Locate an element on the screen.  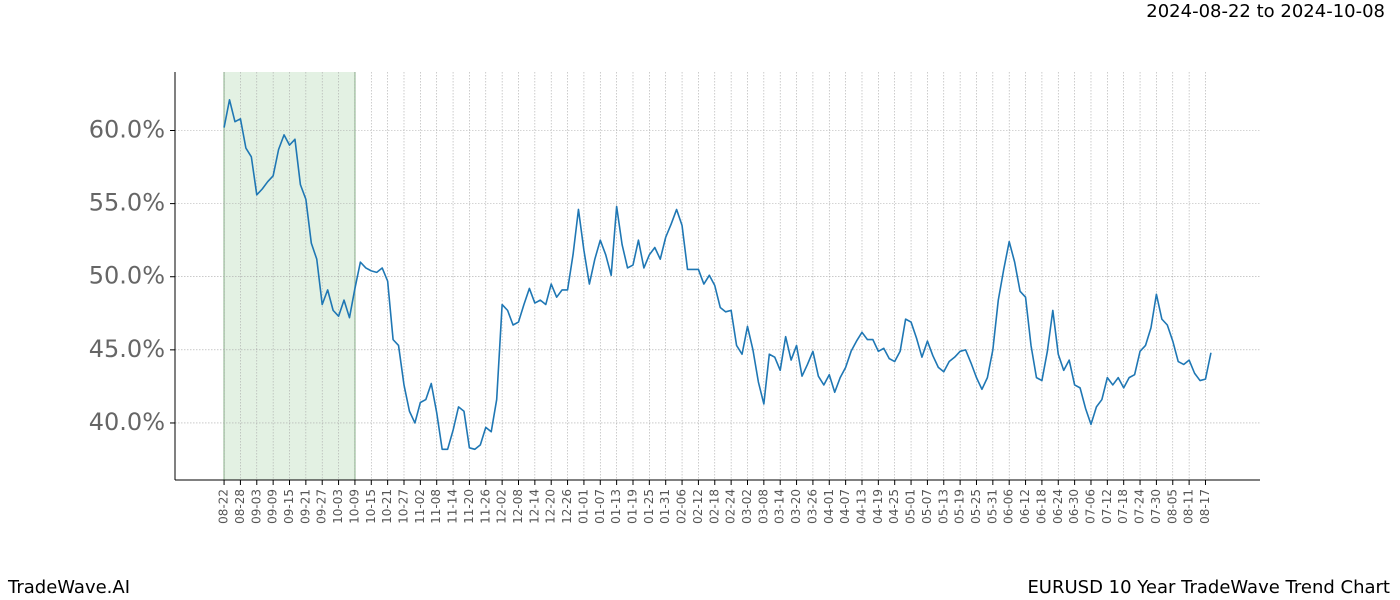
x-tick-label: 01-13 is located at coordinates (616, 506).